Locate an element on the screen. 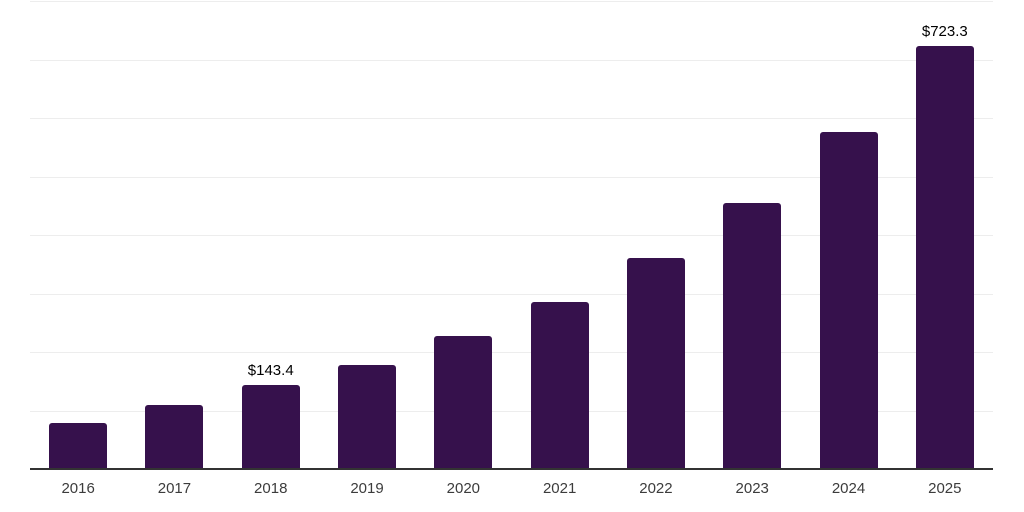 Image resolution: width=1024 pixels, height=512 pixels. bar-slot-2023 is located at coordinates (752, 235).